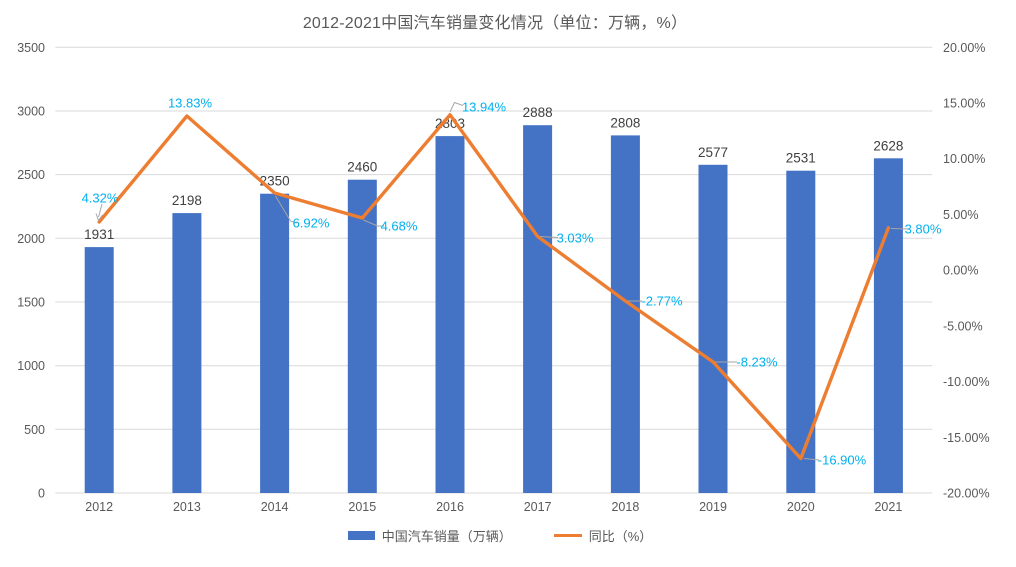 The image size is (1016, 567). I want to click on legend-item-sales: 中国汽车销量（万辆）, so click(429, 535).